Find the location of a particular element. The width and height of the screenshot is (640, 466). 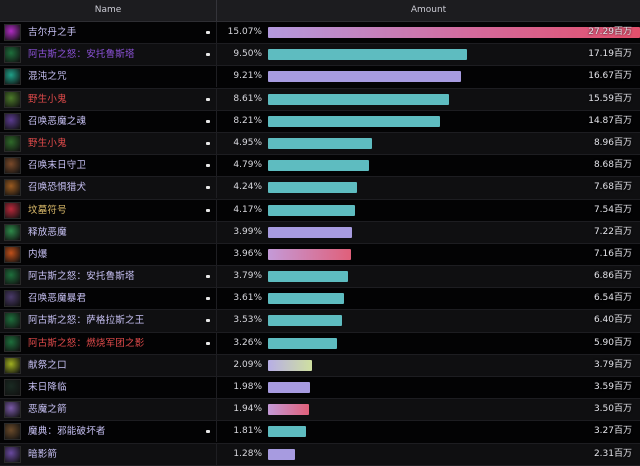

percent-value: 9.50% is located at coordinates (247, 54).